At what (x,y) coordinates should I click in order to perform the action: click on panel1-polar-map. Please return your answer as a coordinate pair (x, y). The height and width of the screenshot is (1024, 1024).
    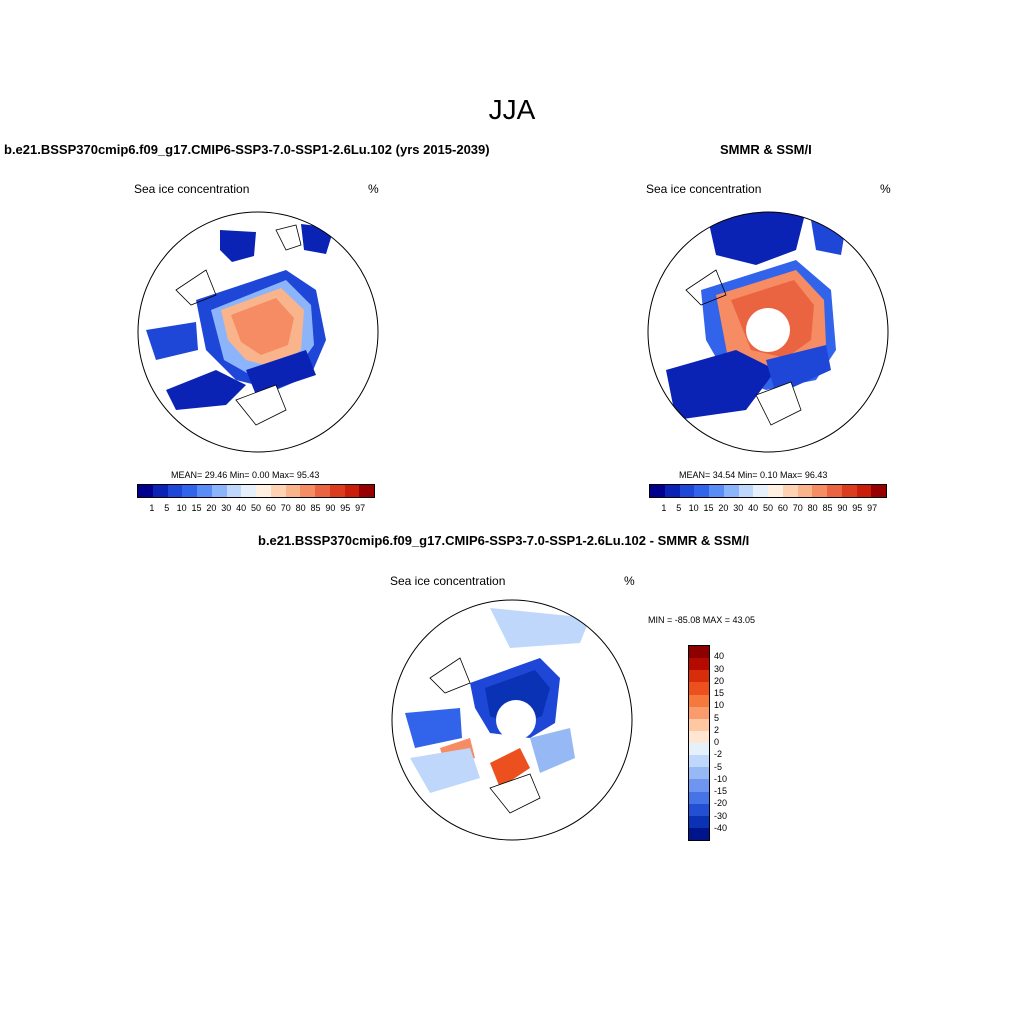
    Looking at the image, I should click on (258, 332).